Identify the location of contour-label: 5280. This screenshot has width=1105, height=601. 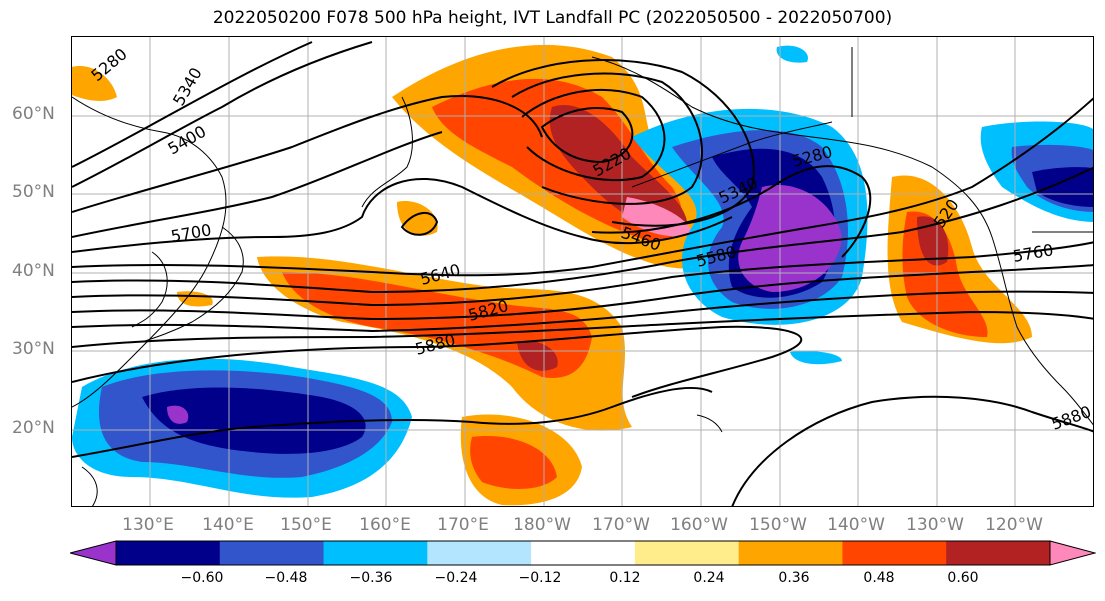
(108, 64).